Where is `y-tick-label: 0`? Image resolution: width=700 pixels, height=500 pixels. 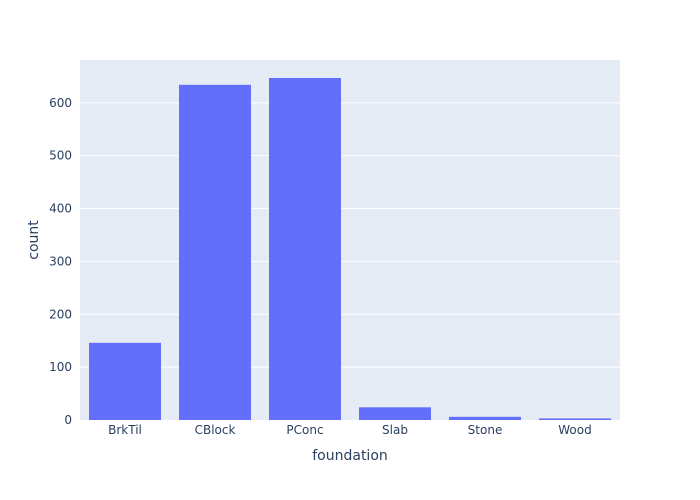 y-tick-label: 0 is located at coordinates (68, 420).